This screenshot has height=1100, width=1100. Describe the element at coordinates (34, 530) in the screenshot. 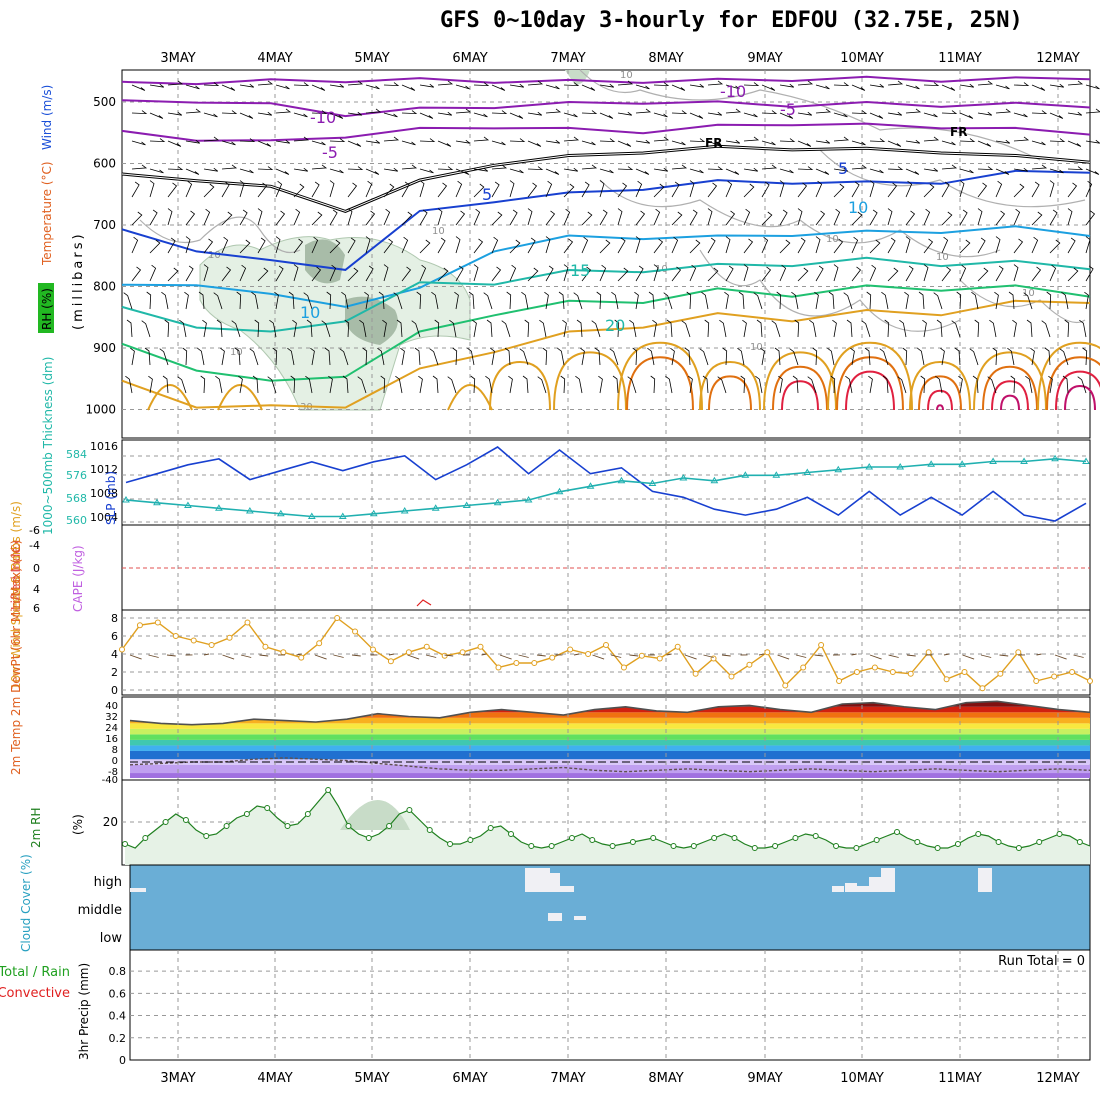

I see `y-tick-label: -6` at that location.